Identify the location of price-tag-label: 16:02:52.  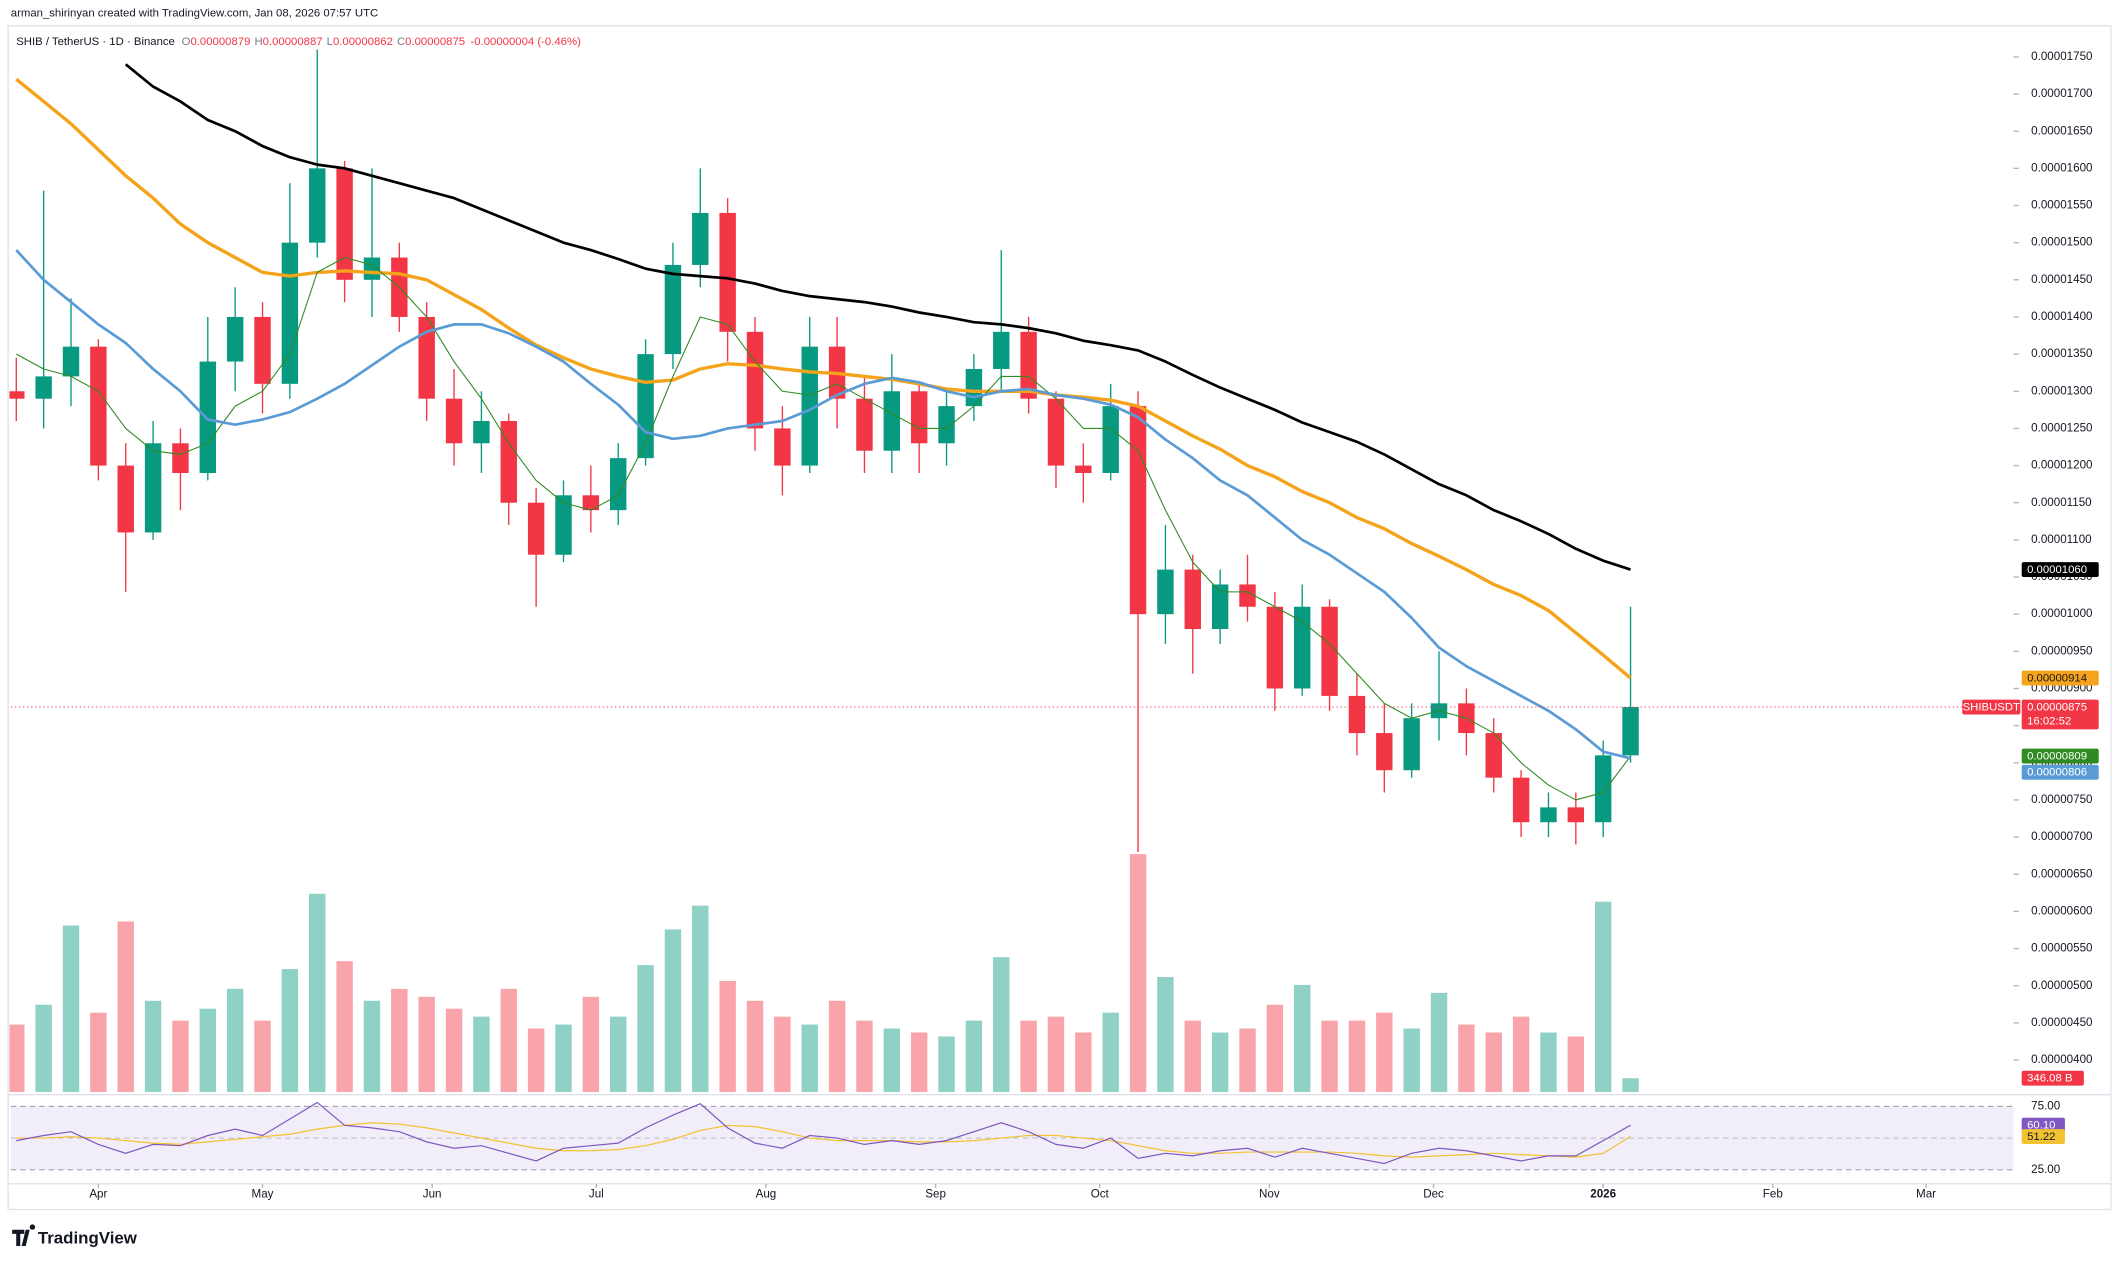
(2049, 722).